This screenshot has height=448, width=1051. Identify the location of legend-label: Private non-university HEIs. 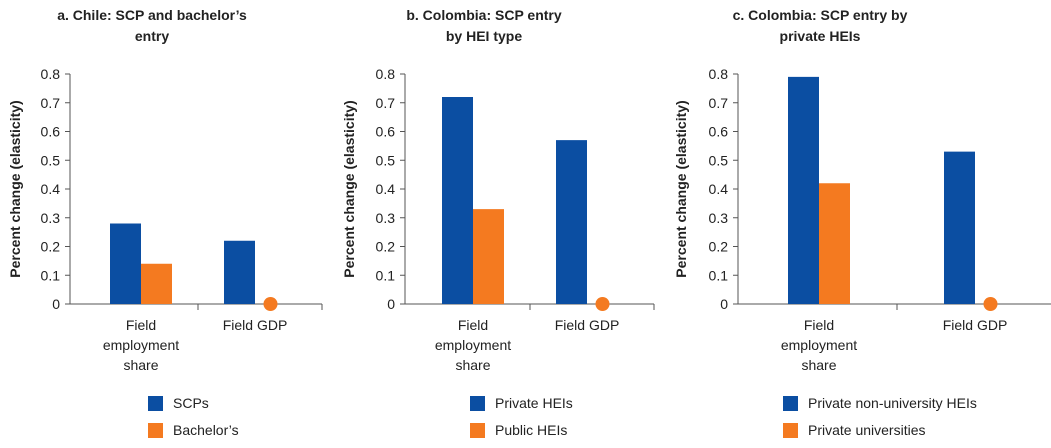
(892, 403).